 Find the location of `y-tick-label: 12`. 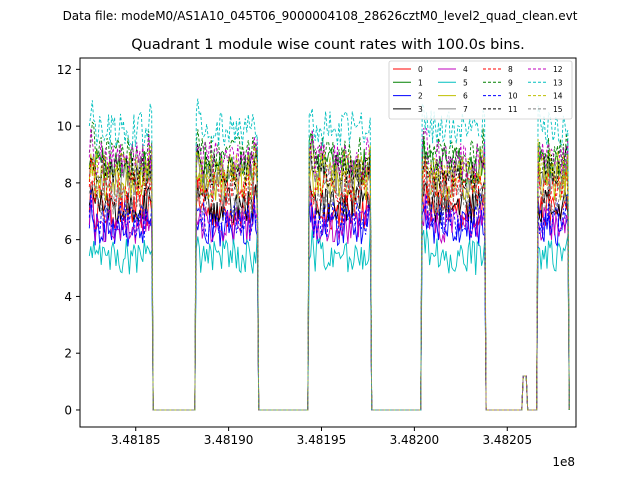

y-tick-label: 12 is located at coordinates (64, 70).